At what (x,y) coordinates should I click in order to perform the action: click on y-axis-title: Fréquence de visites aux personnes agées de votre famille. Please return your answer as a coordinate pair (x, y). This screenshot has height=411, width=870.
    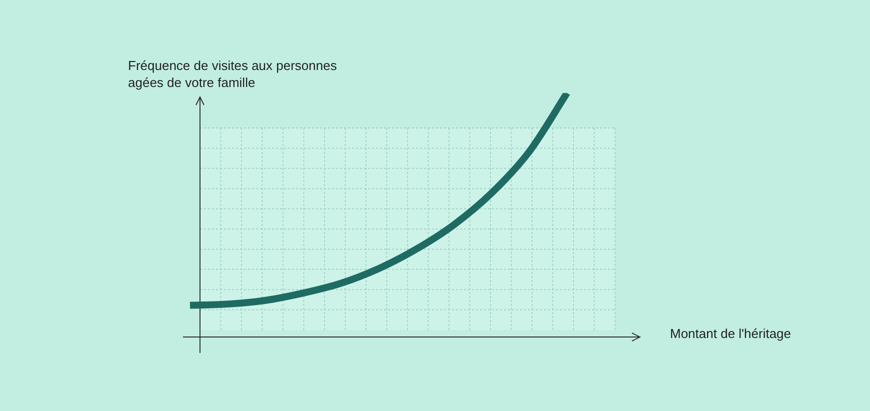
    Looking at the image, I should click on (233, 74).